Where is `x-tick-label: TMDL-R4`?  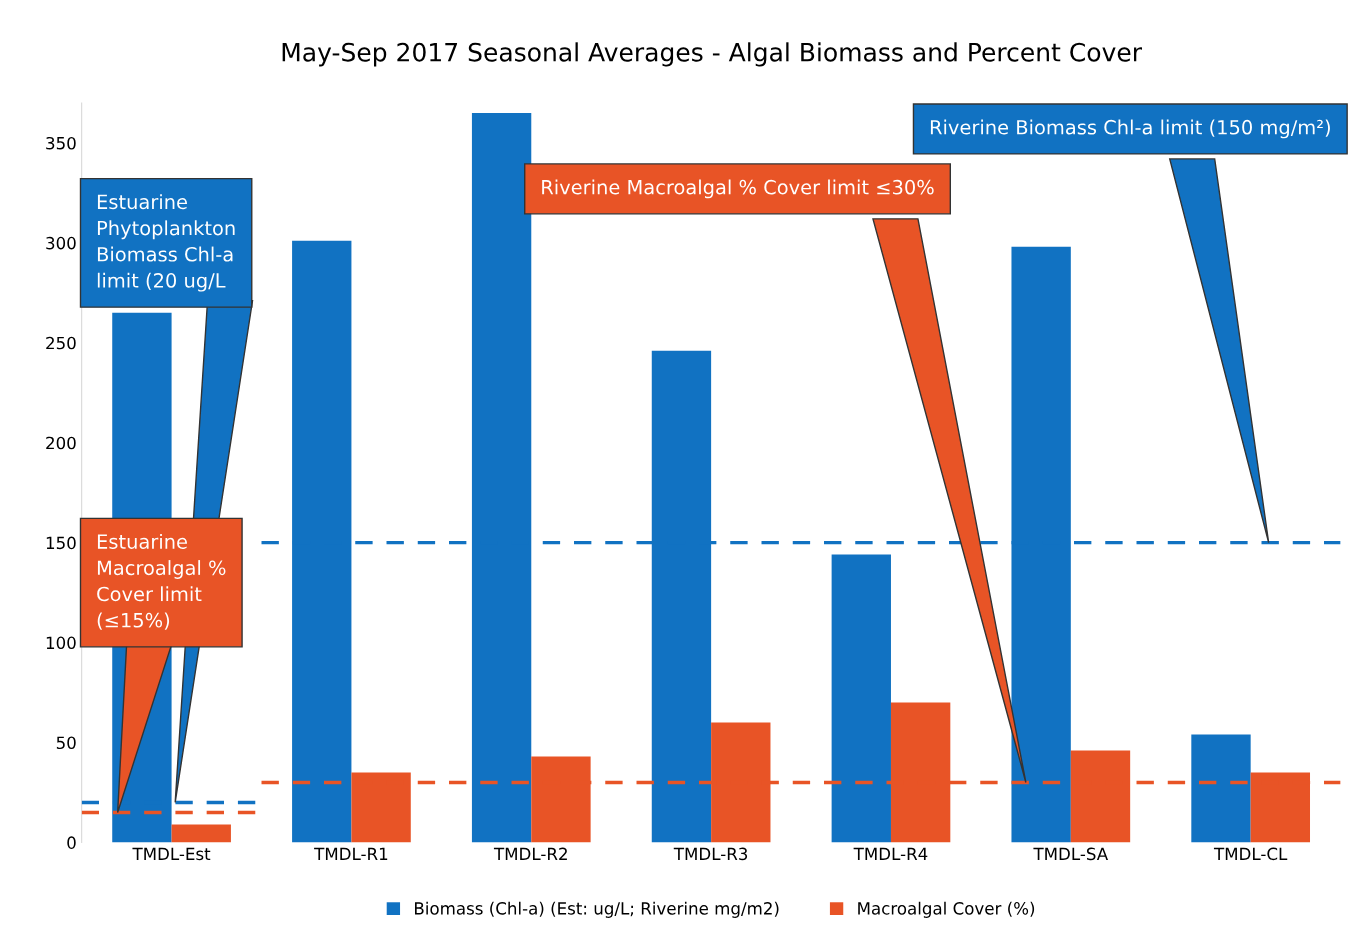 x-tick-label: TMDL-R4 is located at coordinates (890, 853).